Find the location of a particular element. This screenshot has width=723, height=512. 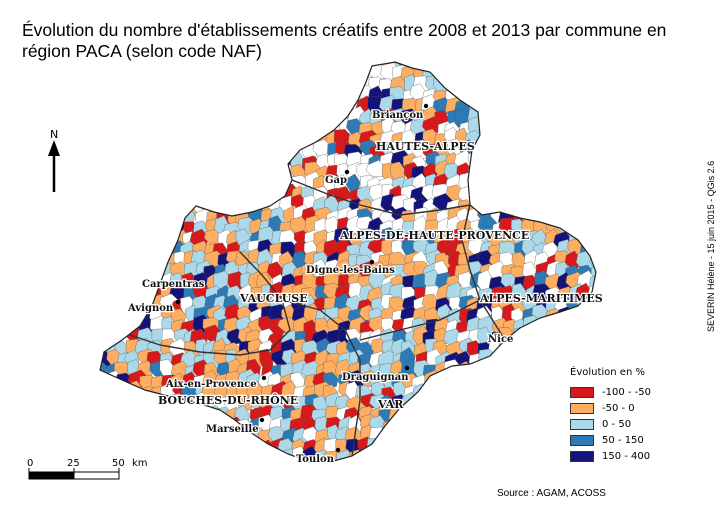

department-label-vaucluse: VAUCLUSE is located at coordinates (273, 298).